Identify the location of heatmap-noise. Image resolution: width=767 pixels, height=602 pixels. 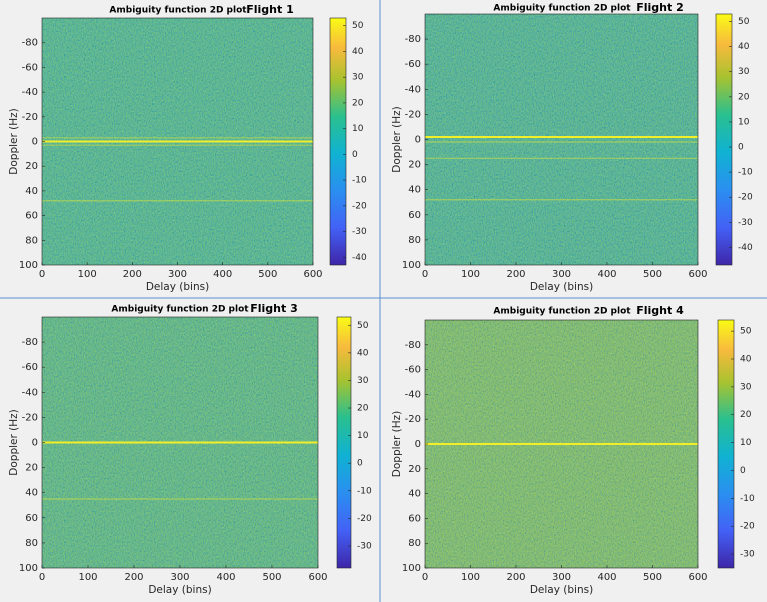
(561, 139).